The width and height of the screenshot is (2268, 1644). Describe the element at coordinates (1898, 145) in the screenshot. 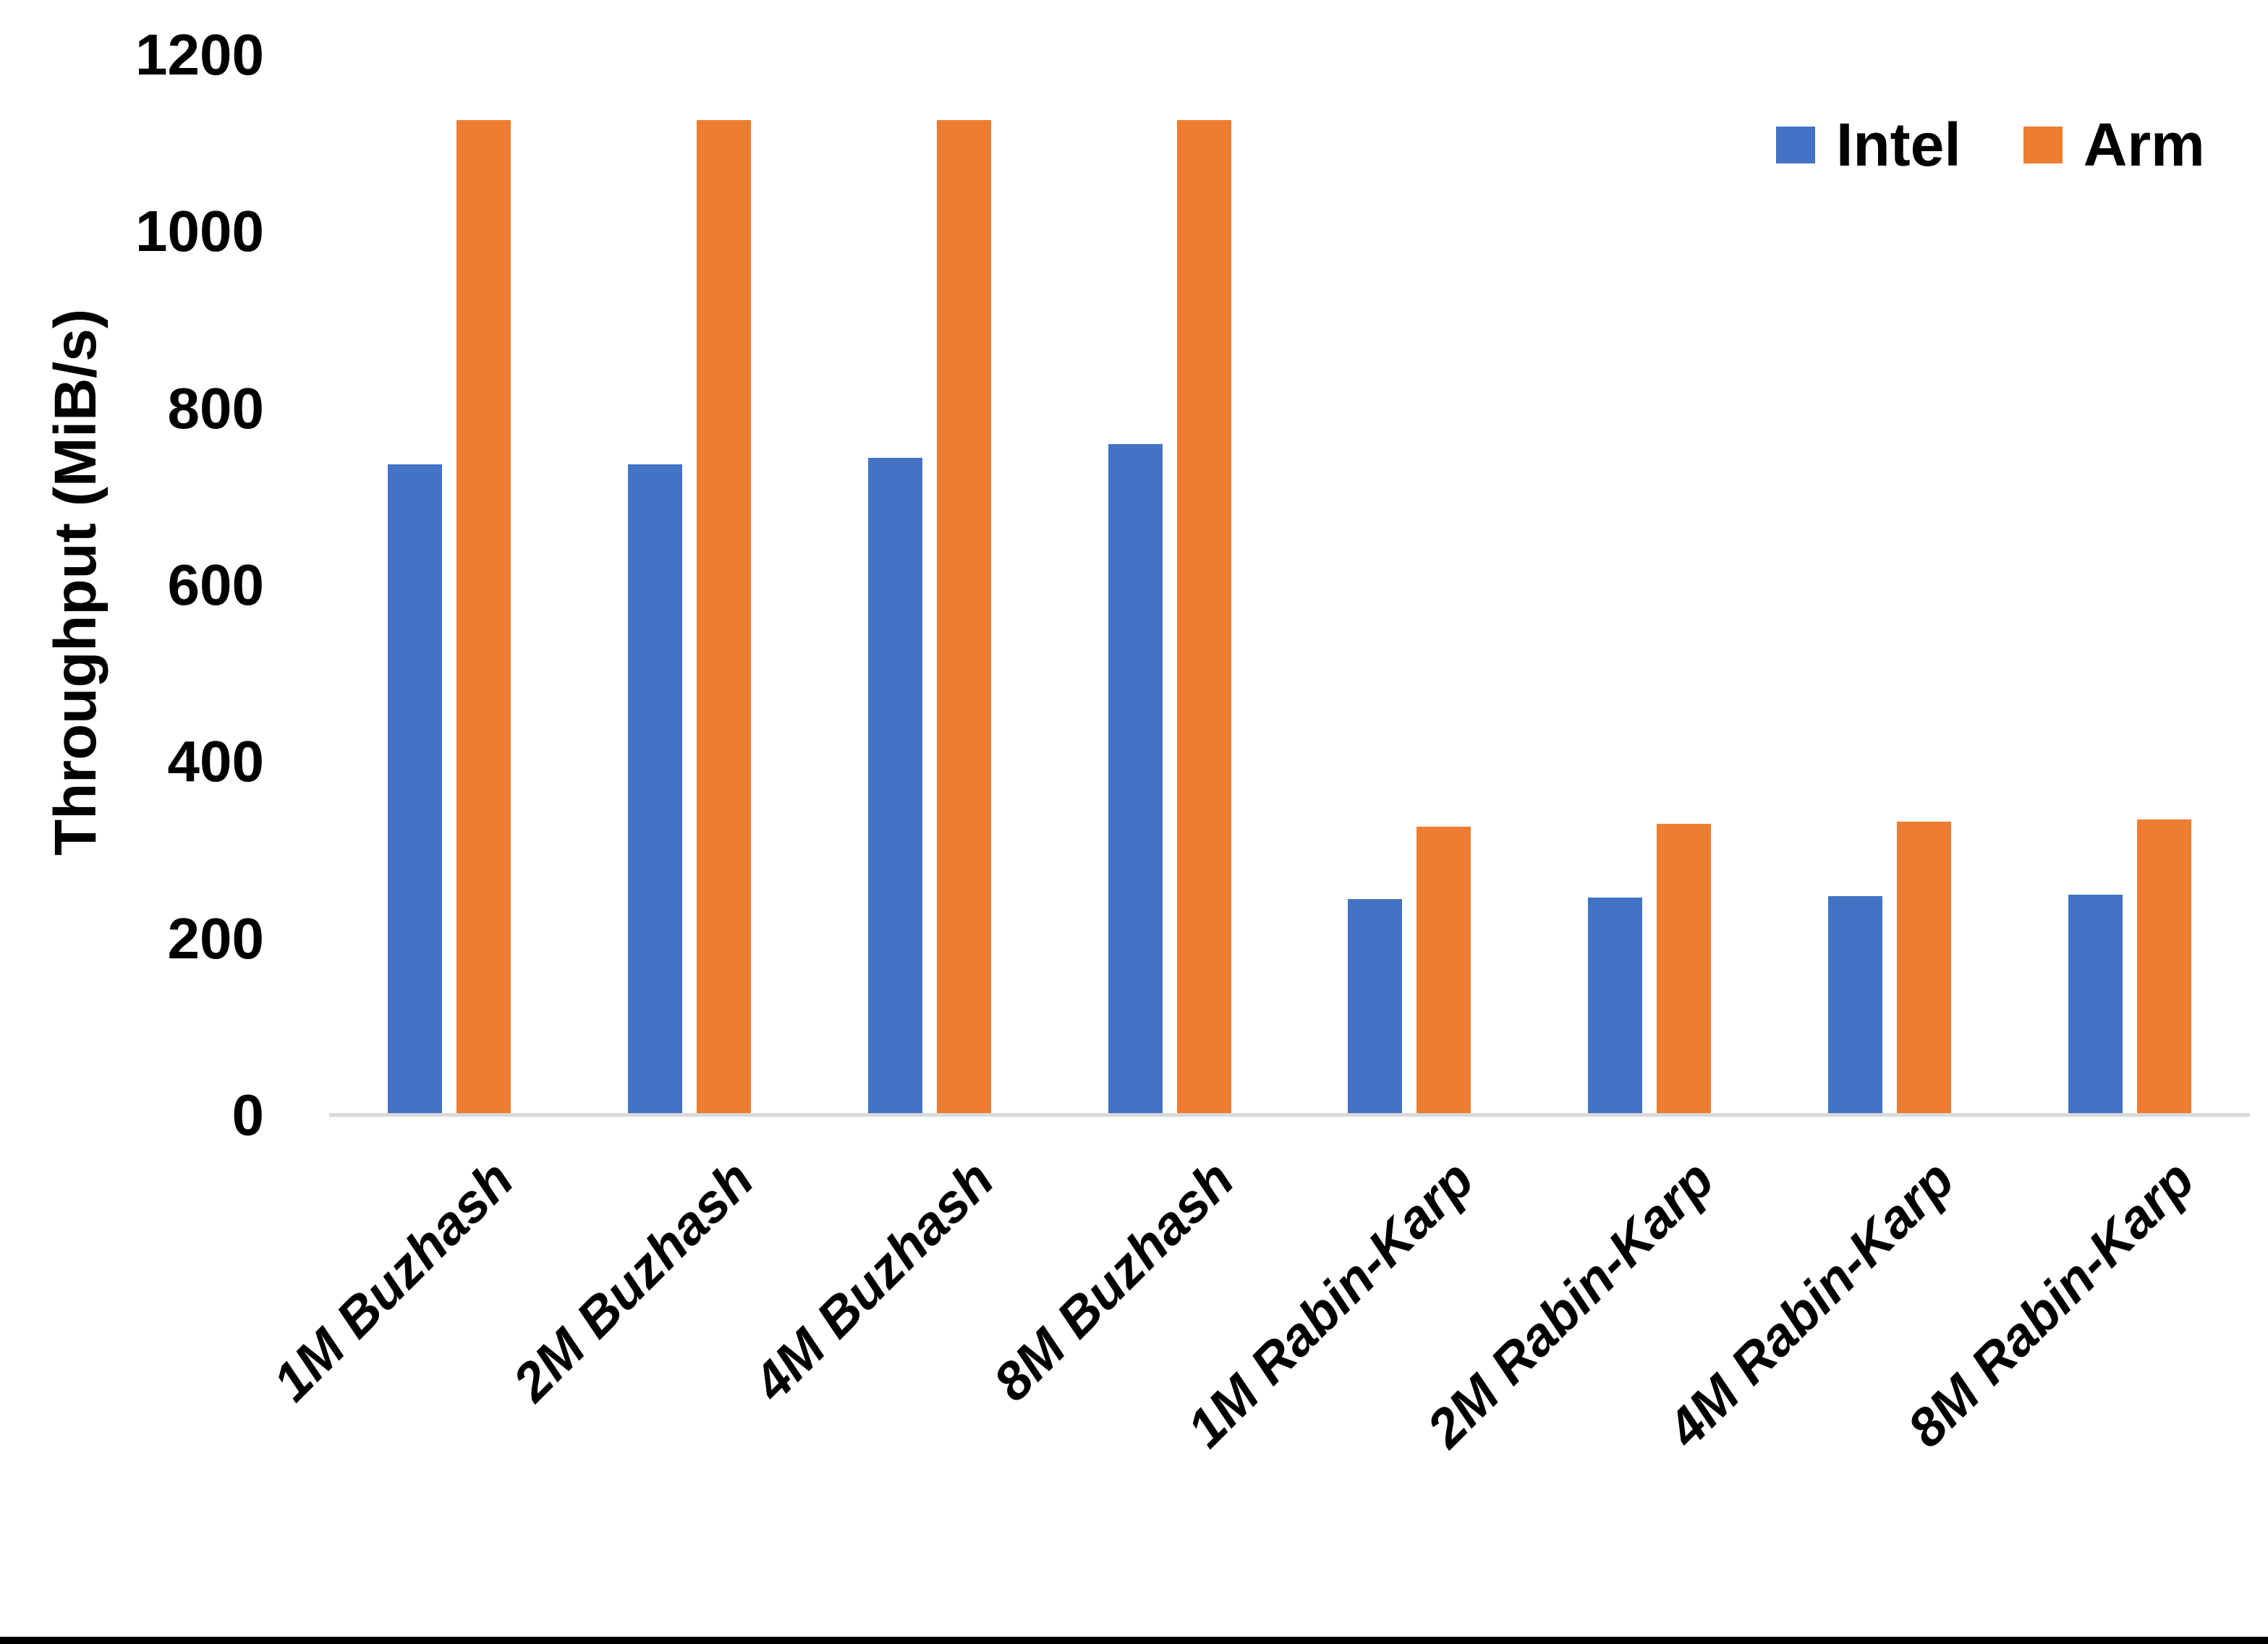

I see `legend-label-intel: Intel` at that location.